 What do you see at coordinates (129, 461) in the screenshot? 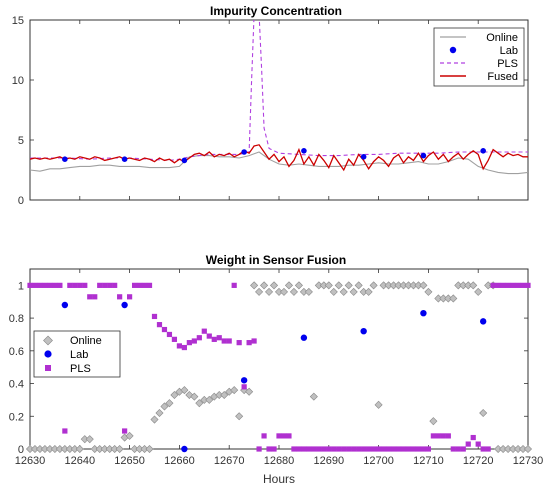
I see `chart2-x-tick-label: 12650` at bounding box center [129, 461].